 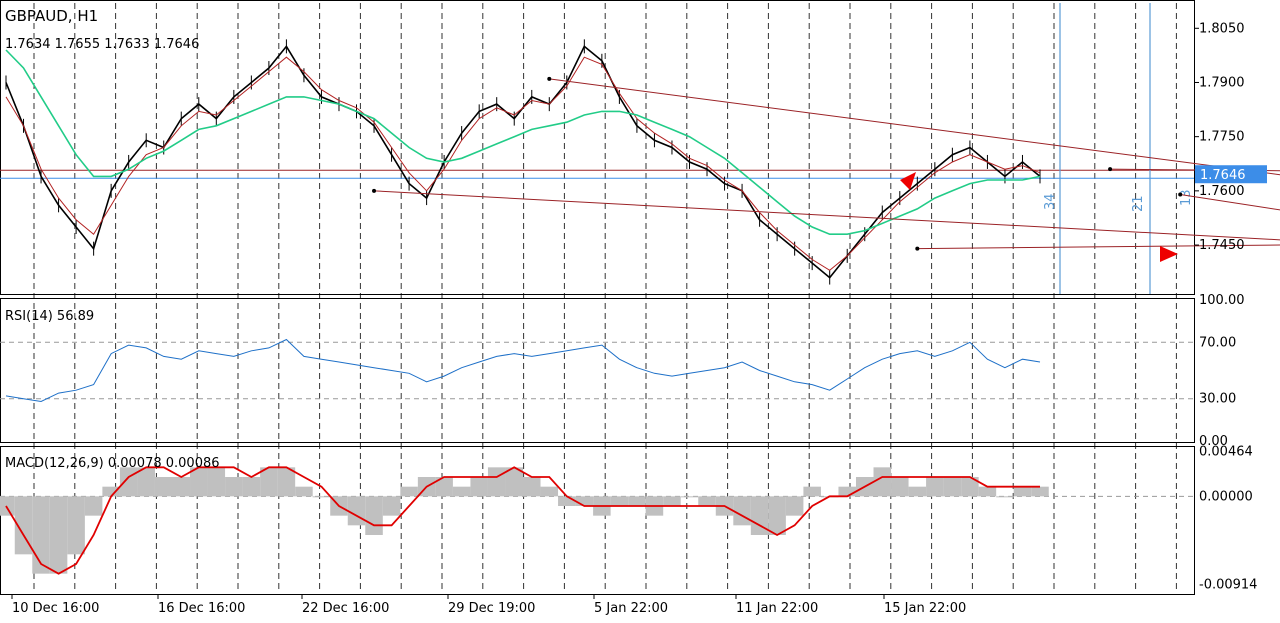 What do you see at coordinates (345, 608) in the screenshot?
I see `time-axis-label: 22 Dec 16:00` at bounding box center [345, 608].